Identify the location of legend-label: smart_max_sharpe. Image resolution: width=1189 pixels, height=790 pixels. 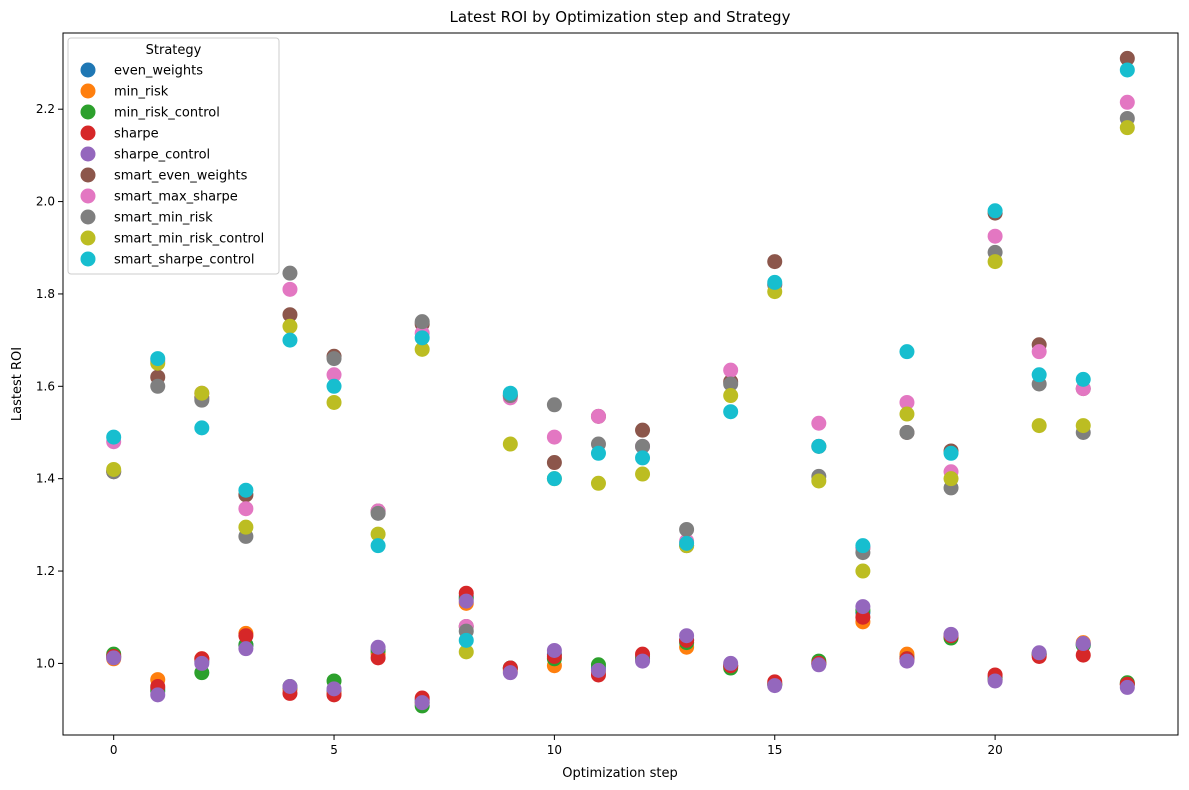
(176, 197).